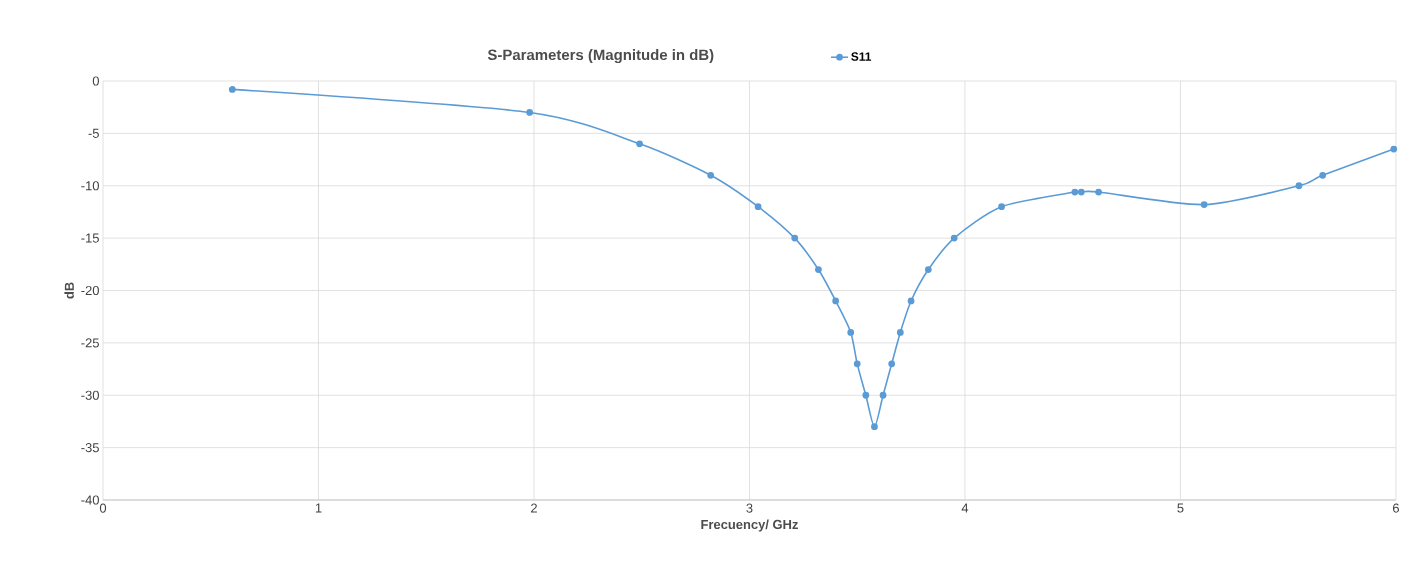  I want to click on x-axis-title: Frecuency/ GHz, so click(749, 525).